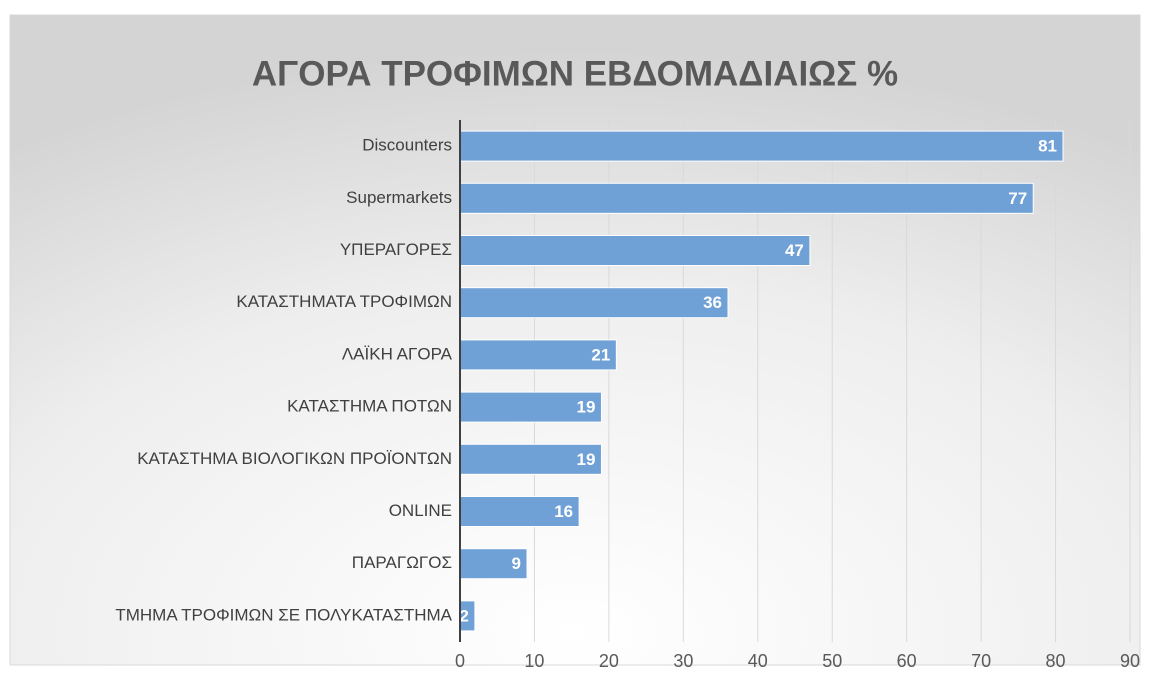 Image resolution: width=1151 pixels, height=680 pixels. Describe the element at coordinates (907, 661) in the screenshot. I see `x-tick-label: 60` at that location.